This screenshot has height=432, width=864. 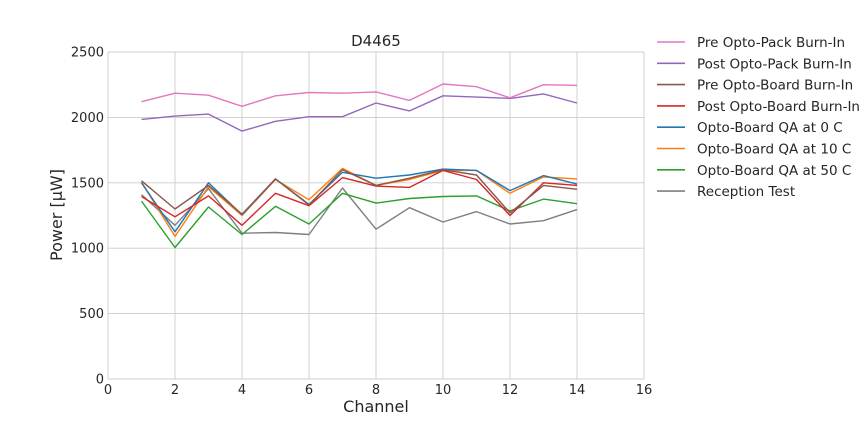 I want to click on x-tick-label: 12, so click(x=510, y=390).